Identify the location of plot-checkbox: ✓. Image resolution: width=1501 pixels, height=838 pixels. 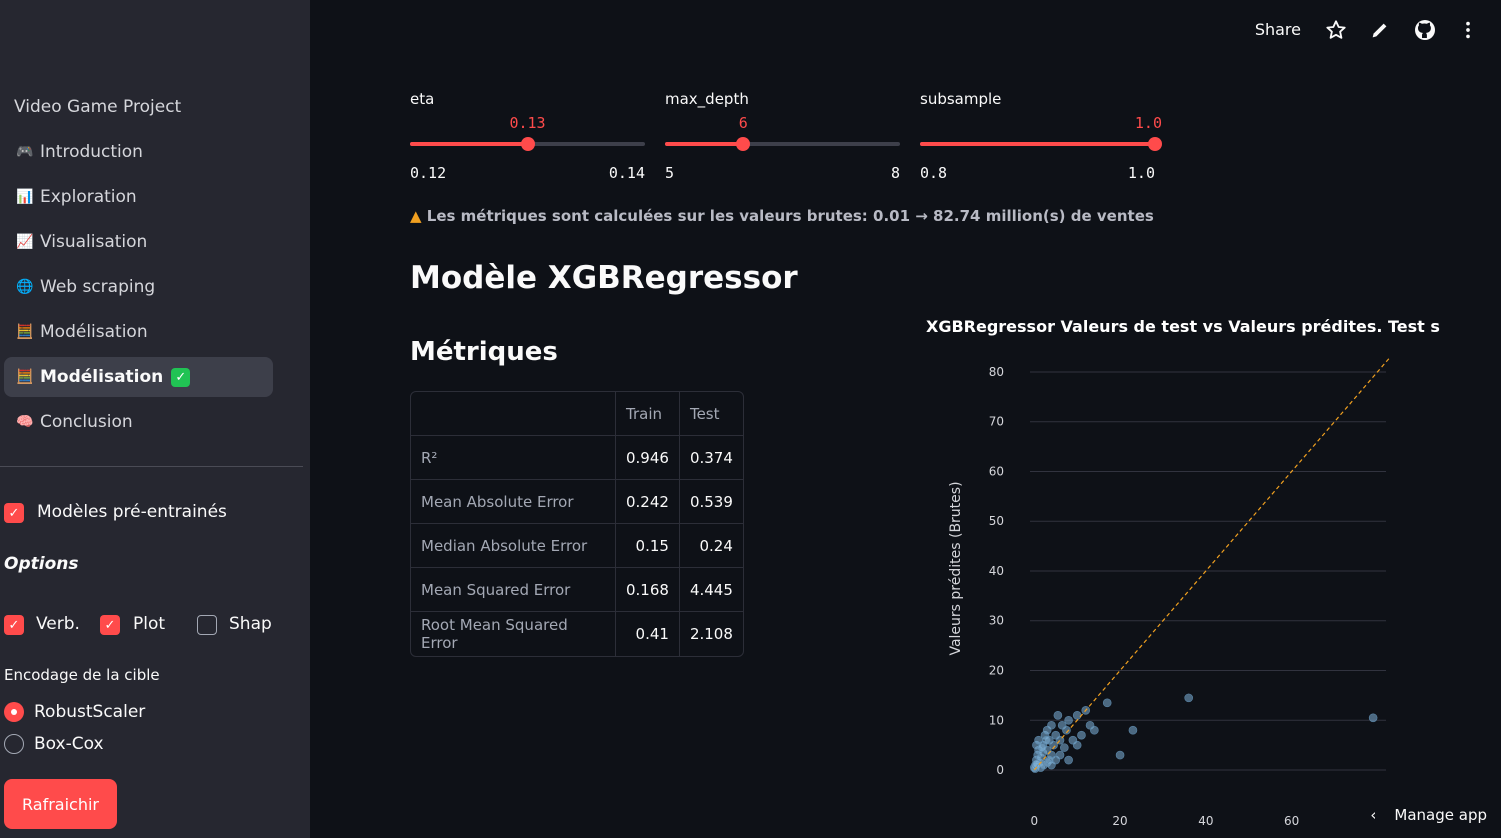
(110, 625).